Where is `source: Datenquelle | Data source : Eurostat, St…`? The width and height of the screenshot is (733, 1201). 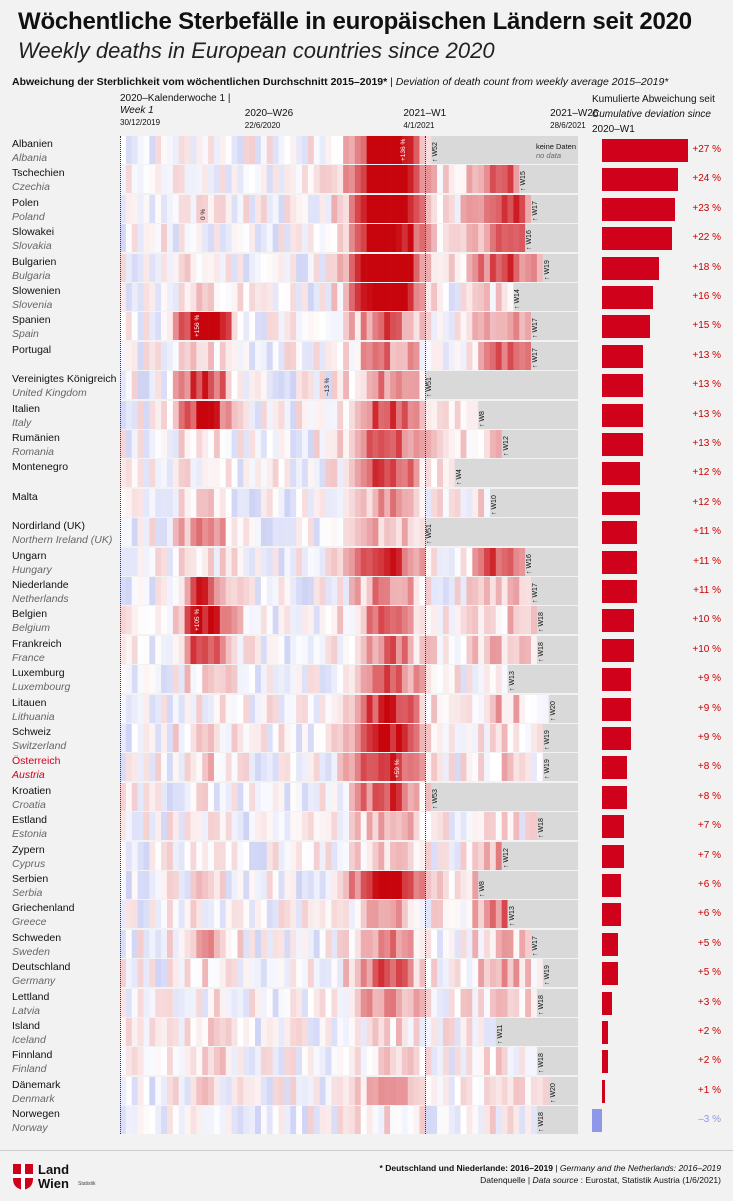
source: Datenquelle | Data source : Eurostat, St… is located at coordinates (600, 1180).